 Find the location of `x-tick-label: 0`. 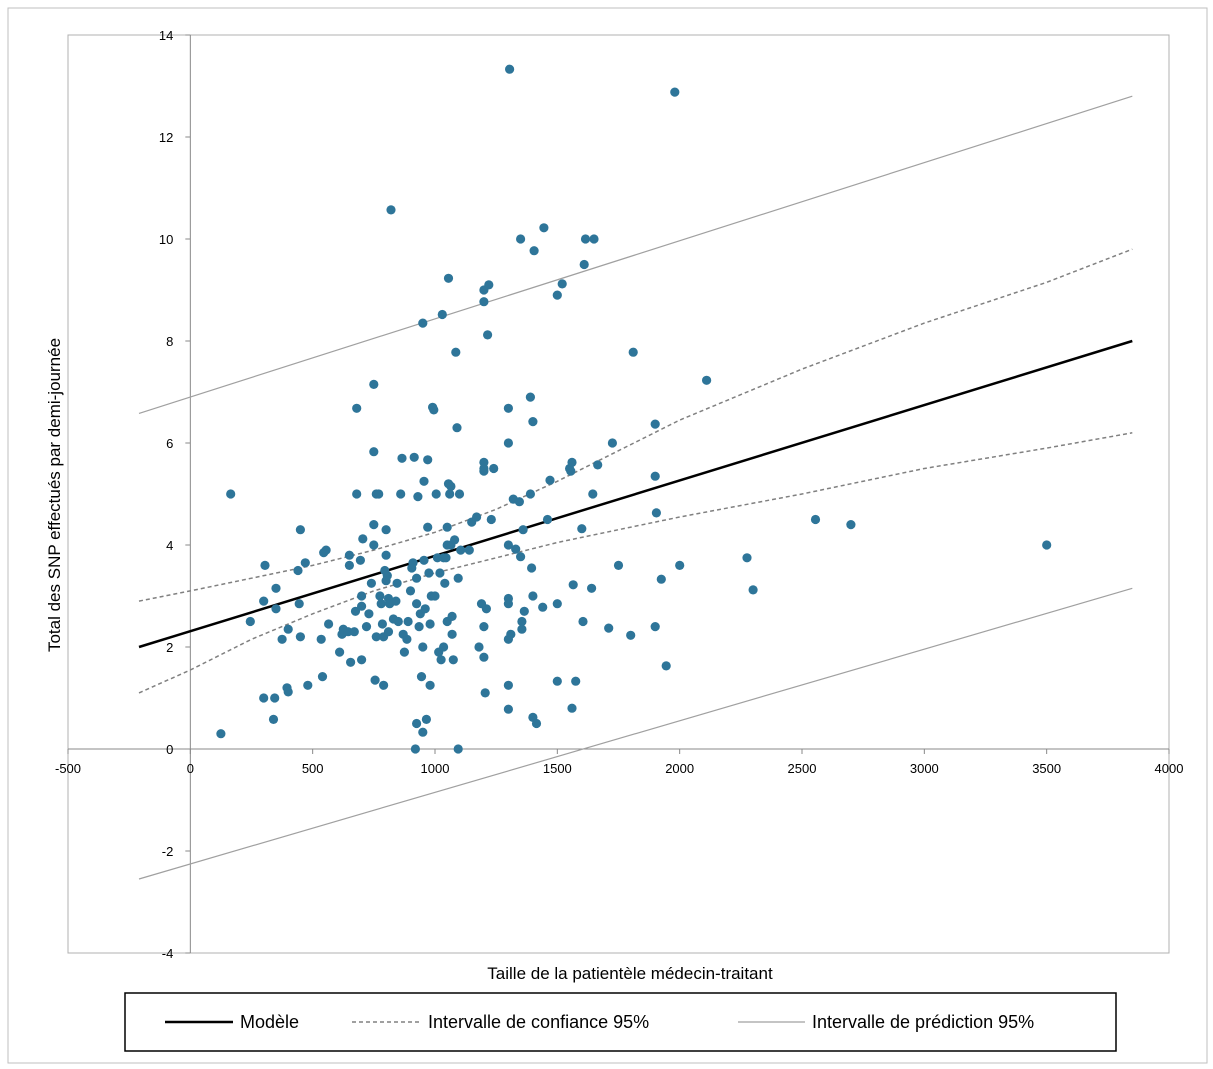

x-tick-label: 0 is located at coordinates (190, 768).